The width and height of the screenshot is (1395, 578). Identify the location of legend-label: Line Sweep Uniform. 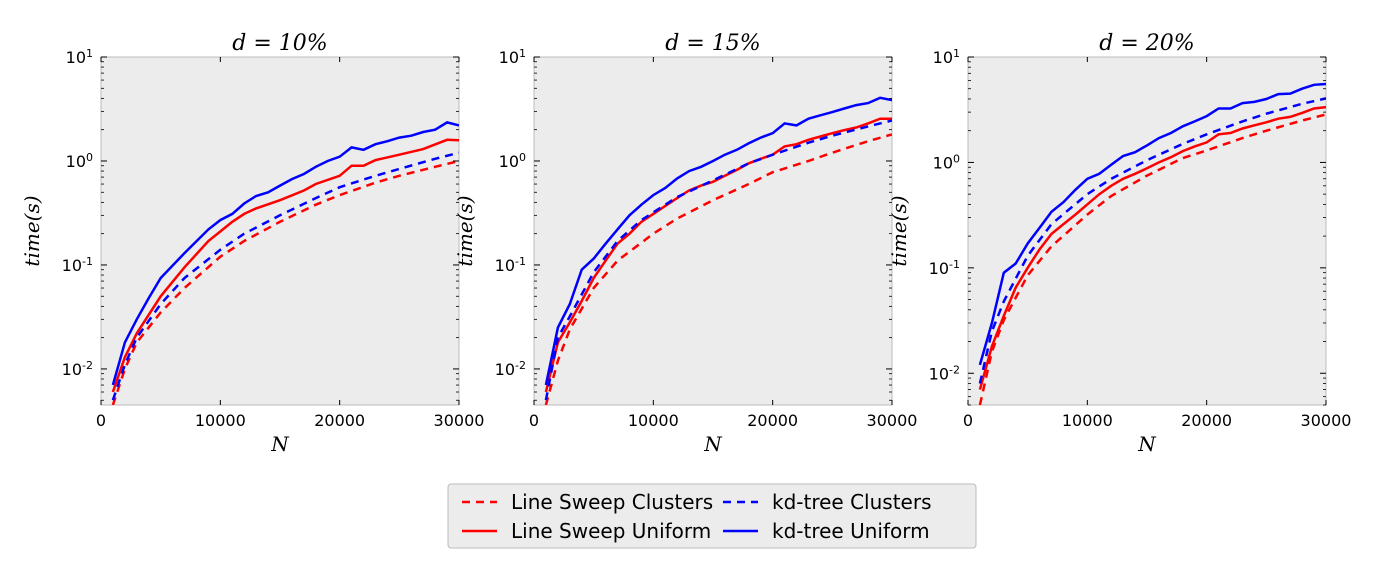
(611, 531).